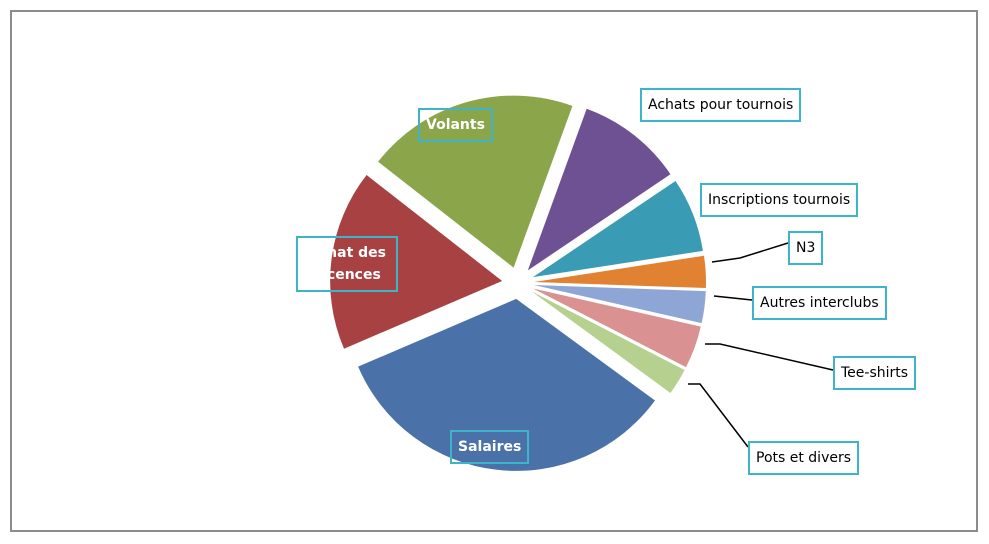  Describe the element at coordinates (875, 373) in the screenshot. I see `slice-label: Tee-shirts` at that location.